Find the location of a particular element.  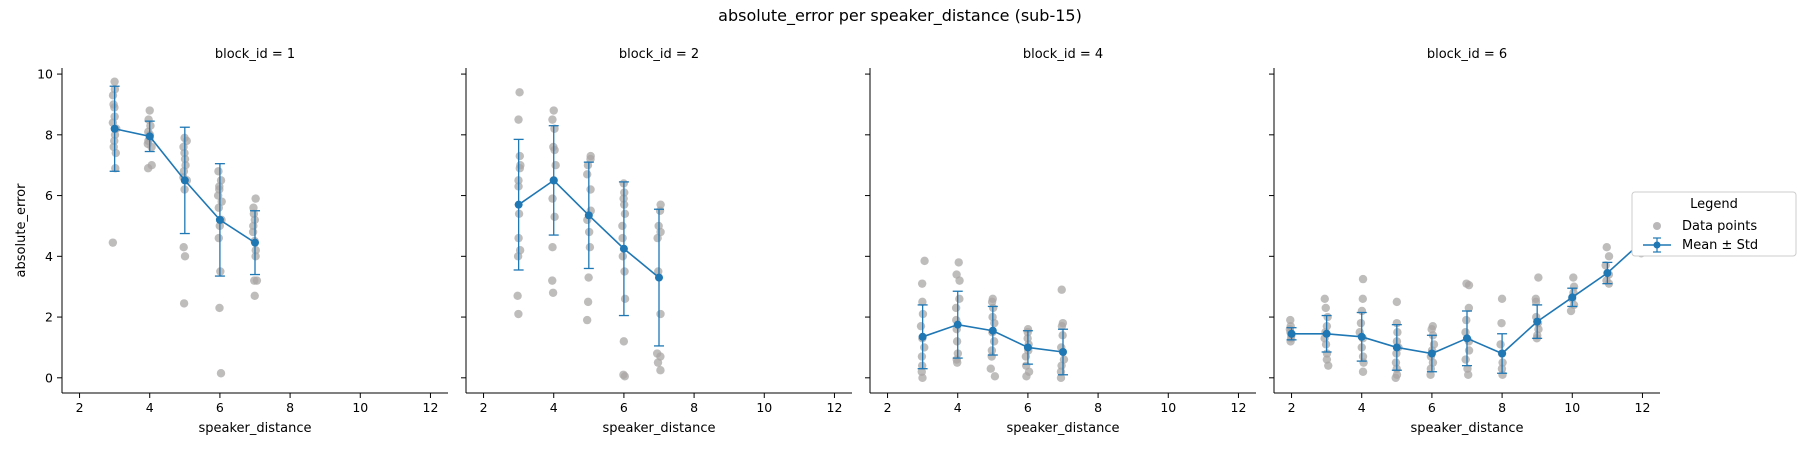

y-tick-label: 0 is located at coordinates (49, 377).